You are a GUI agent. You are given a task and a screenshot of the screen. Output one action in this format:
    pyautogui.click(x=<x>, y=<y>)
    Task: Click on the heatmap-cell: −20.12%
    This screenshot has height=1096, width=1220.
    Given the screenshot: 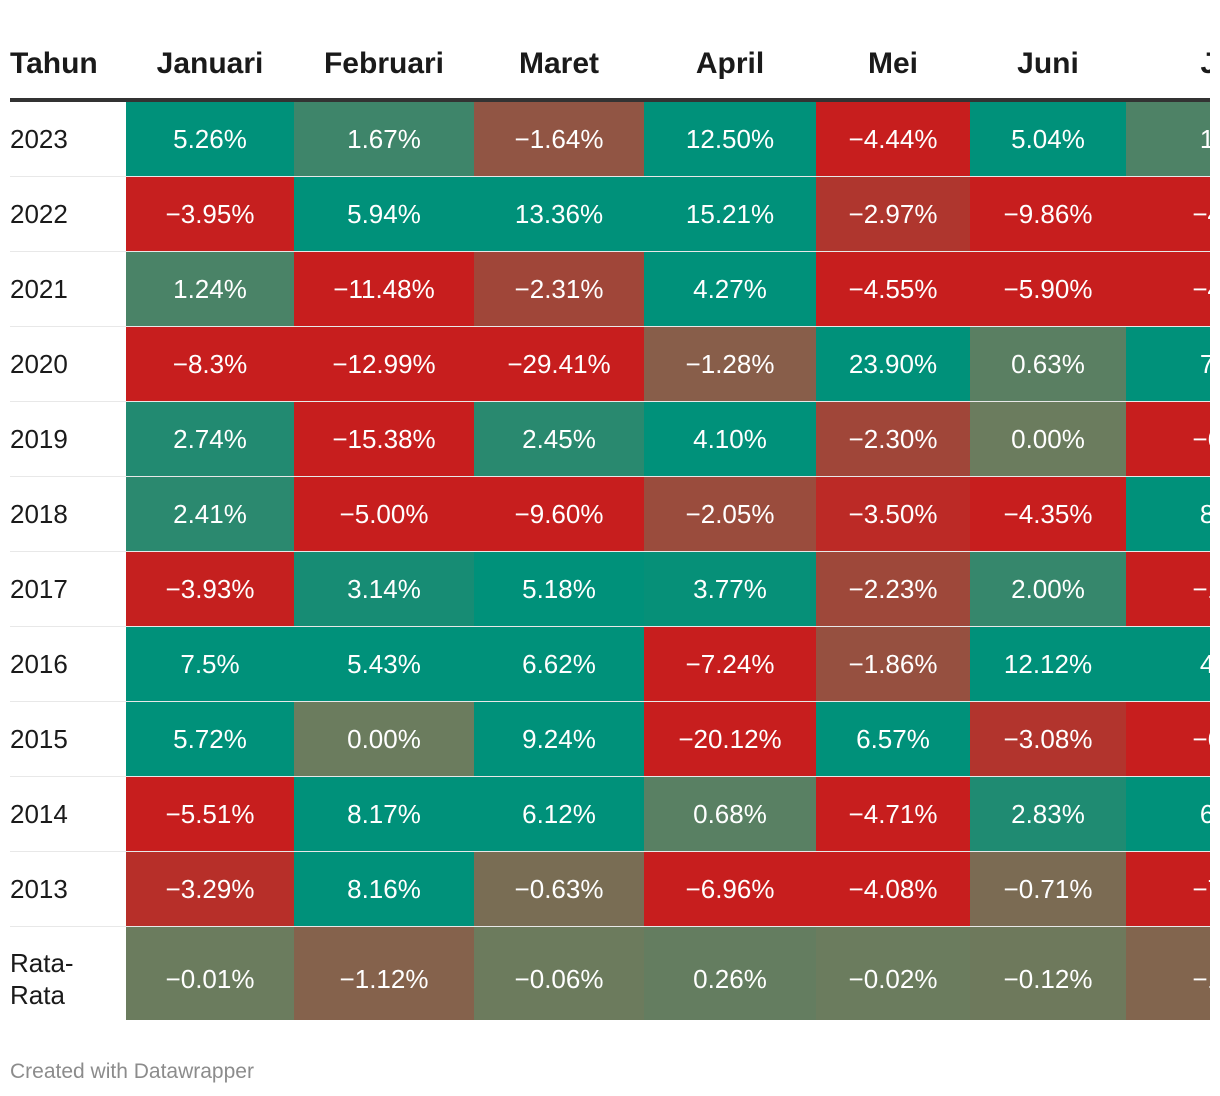 What is the action you would take?
    pyautogui.click(x=730, y=739)
    